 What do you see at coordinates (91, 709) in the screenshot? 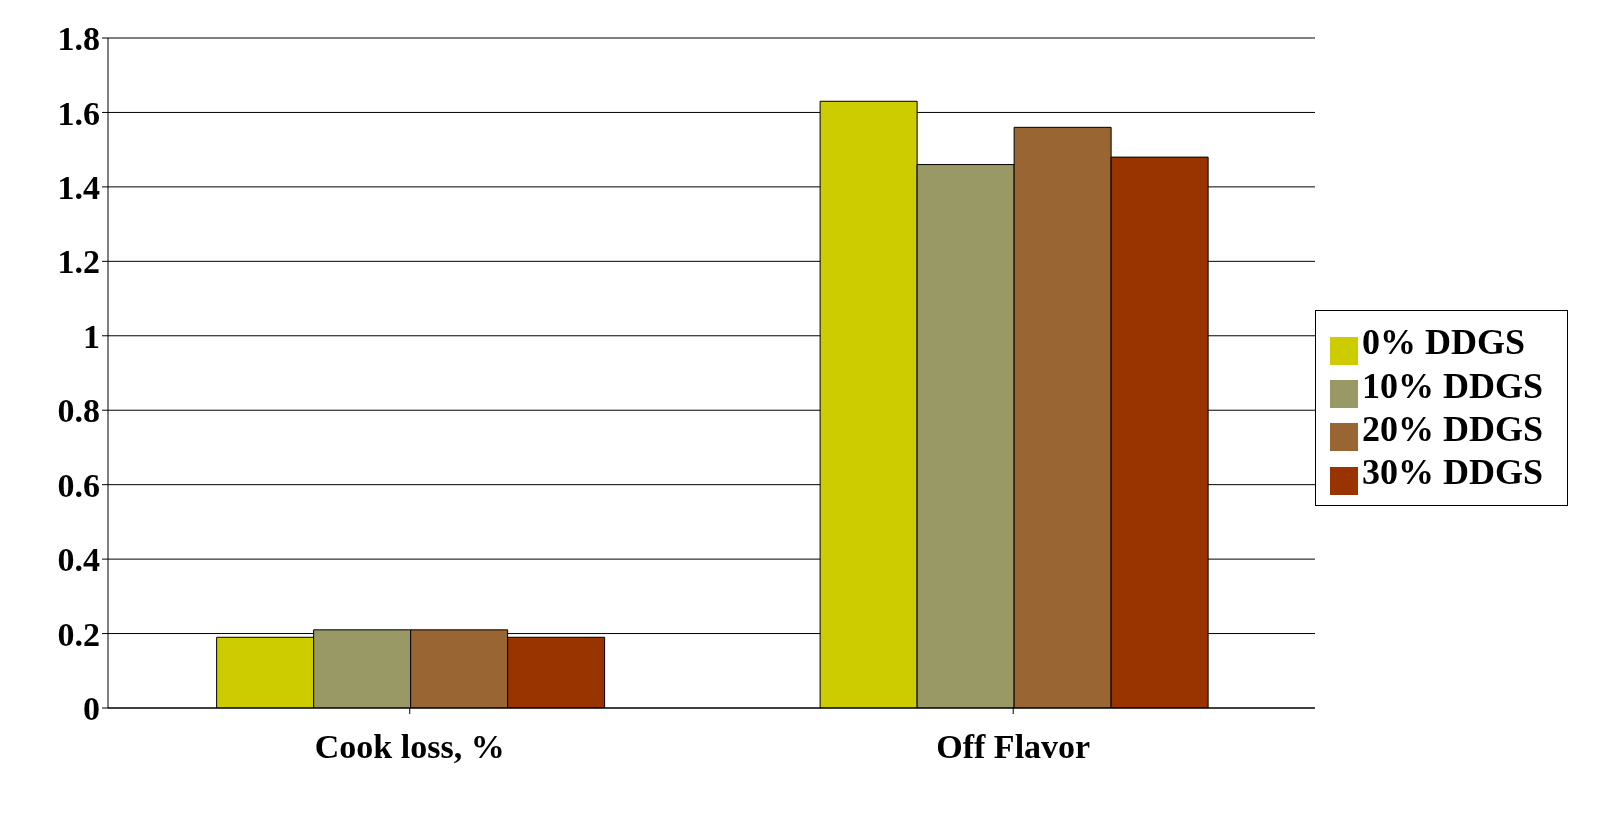
I see `y-tick-label: 0` at bounding box center [91, 709].